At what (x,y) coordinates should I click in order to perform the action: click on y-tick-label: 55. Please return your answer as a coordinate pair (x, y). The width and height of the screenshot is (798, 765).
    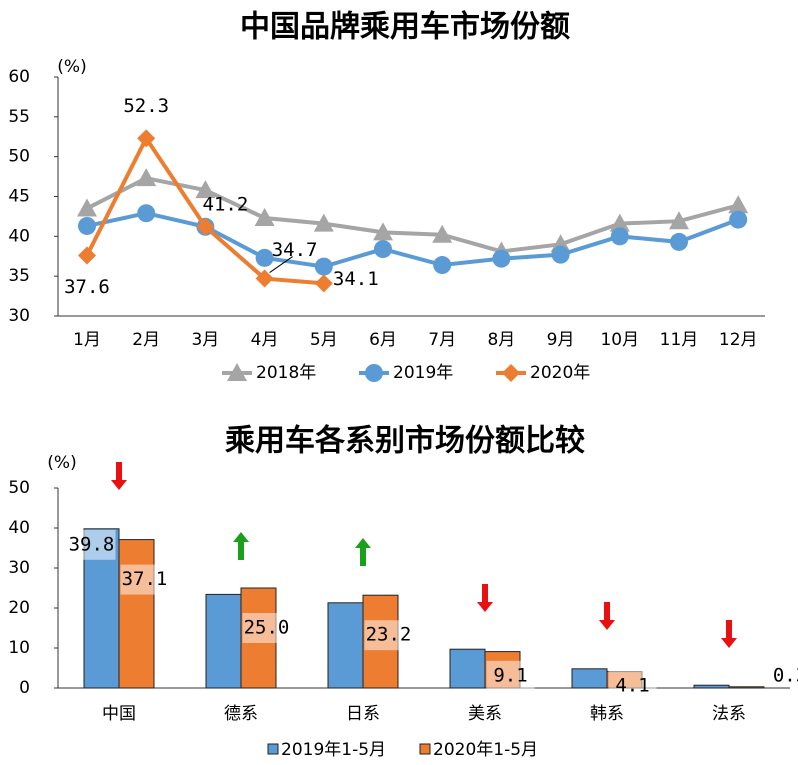
    Looking at the image, I should click on (19, 117).